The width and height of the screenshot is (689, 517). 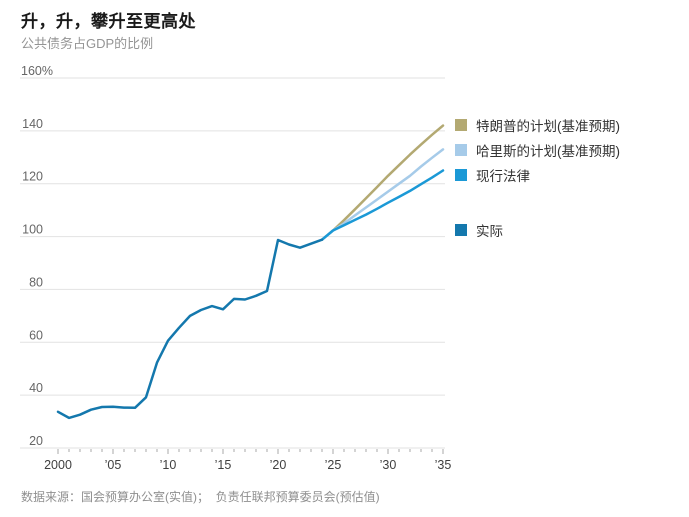 I want to click on legend-item-trump: 特朗普的计划(基准预期), so click(x=537, y=124).